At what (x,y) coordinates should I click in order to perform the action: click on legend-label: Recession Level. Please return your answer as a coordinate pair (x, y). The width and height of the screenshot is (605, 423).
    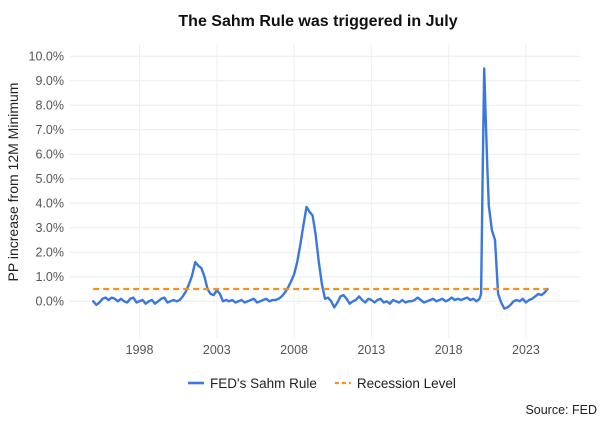
    Looking at the image, I should click on (406, 383).